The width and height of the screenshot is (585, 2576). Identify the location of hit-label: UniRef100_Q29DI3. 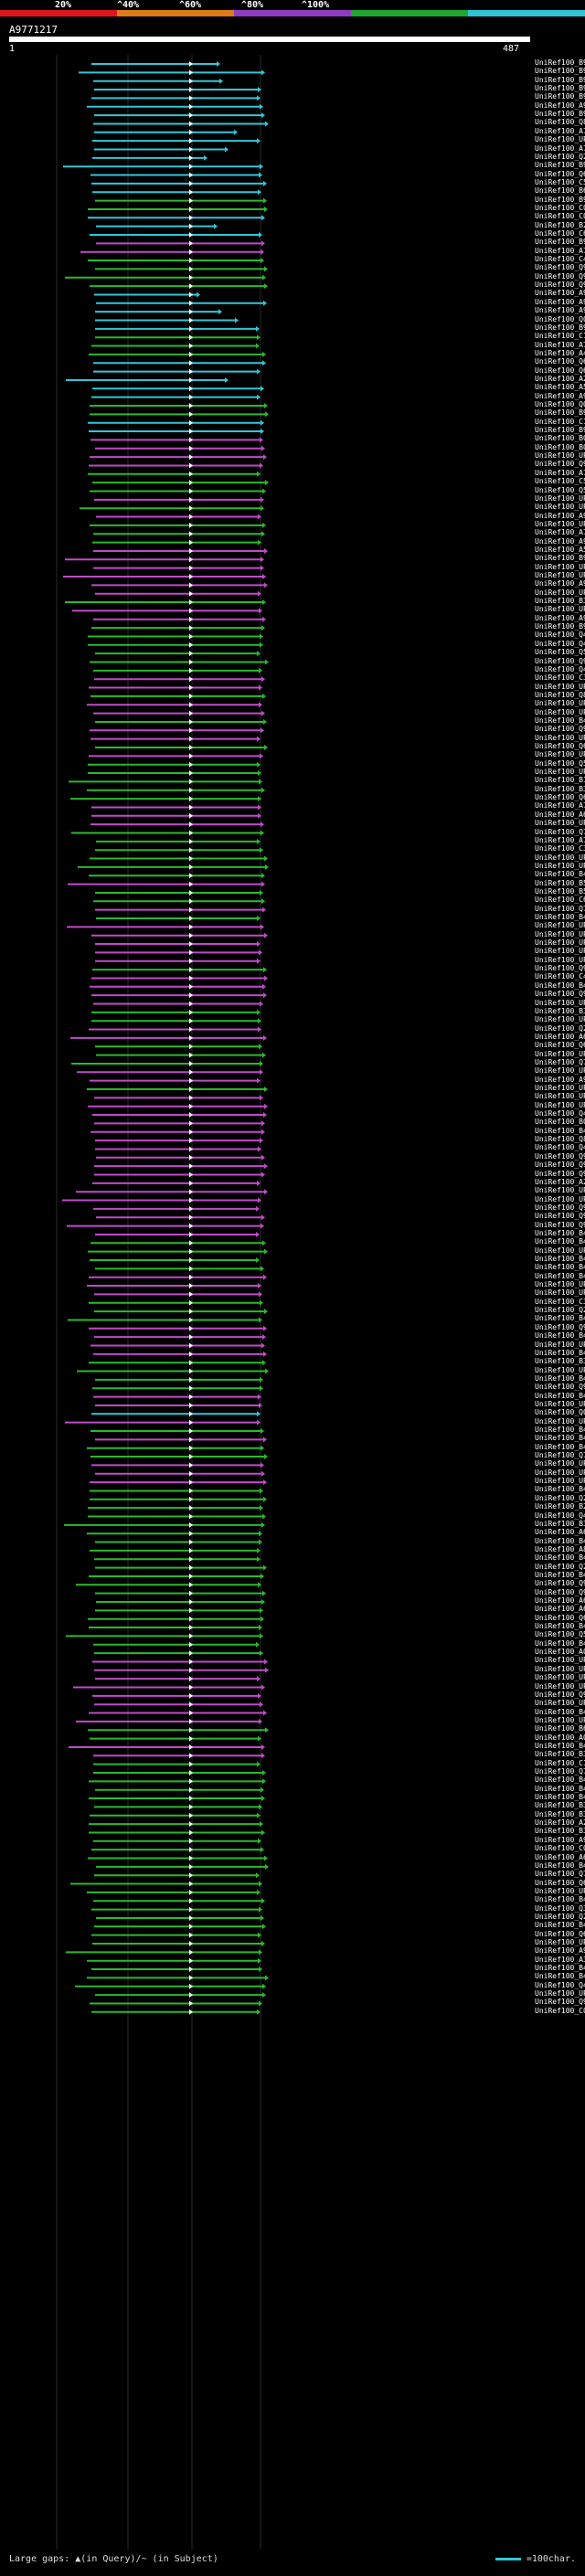
(560, 1310).